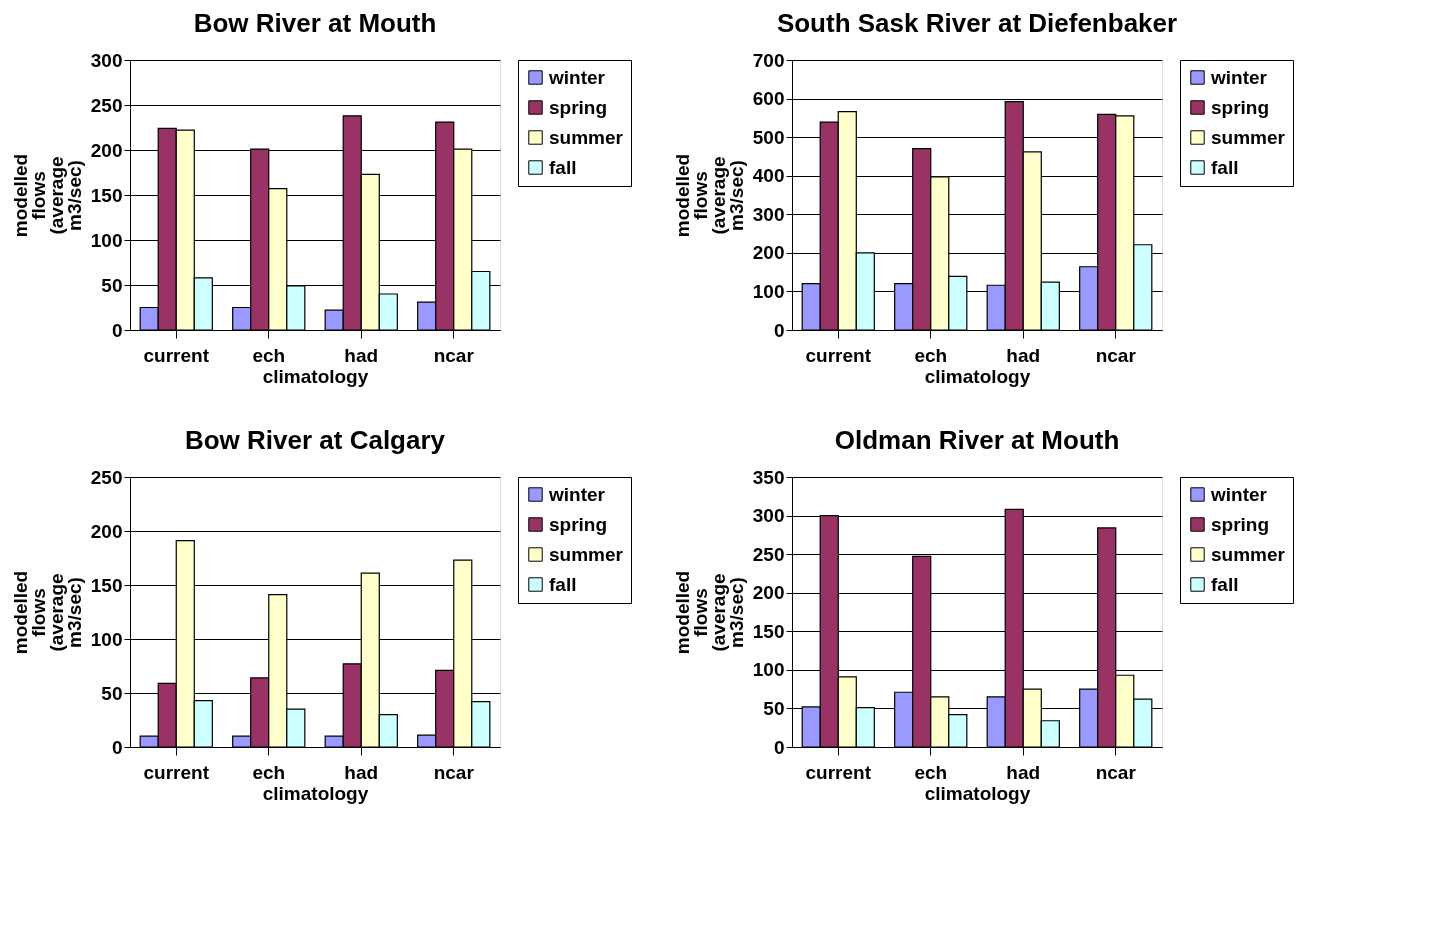 The width and height of the screenshot is (1432, 936). Describe the element at coordinates (315, 440) in the screenshot. I see `chart-title: Bow River at Calgary` at that location.